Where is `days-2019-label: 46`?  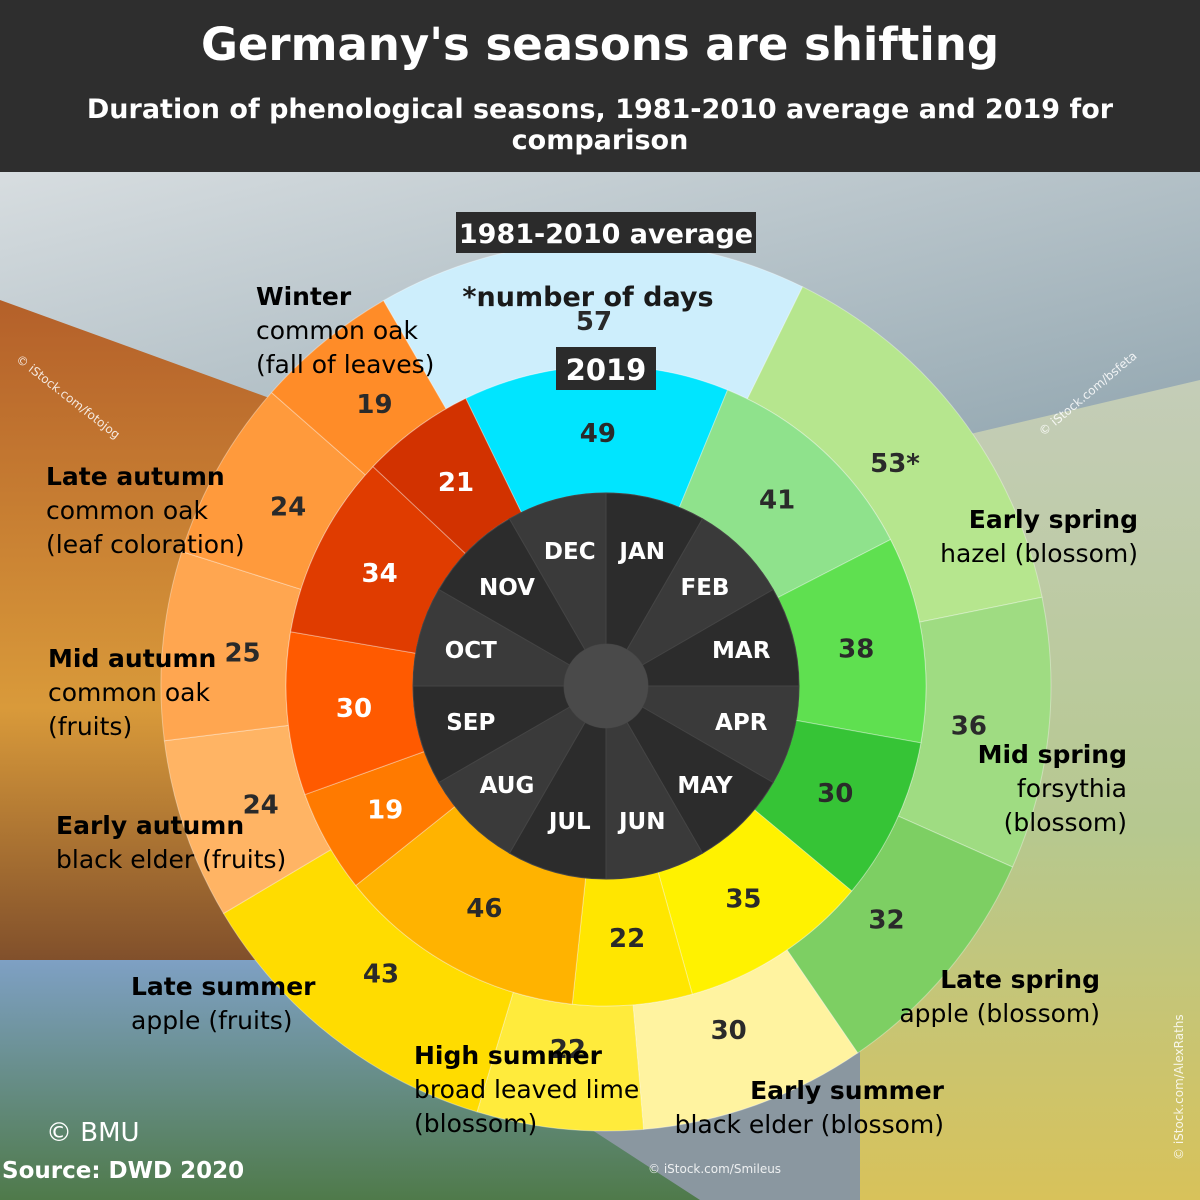 days-2019-label: 46 is located at coordinates (484, 909).